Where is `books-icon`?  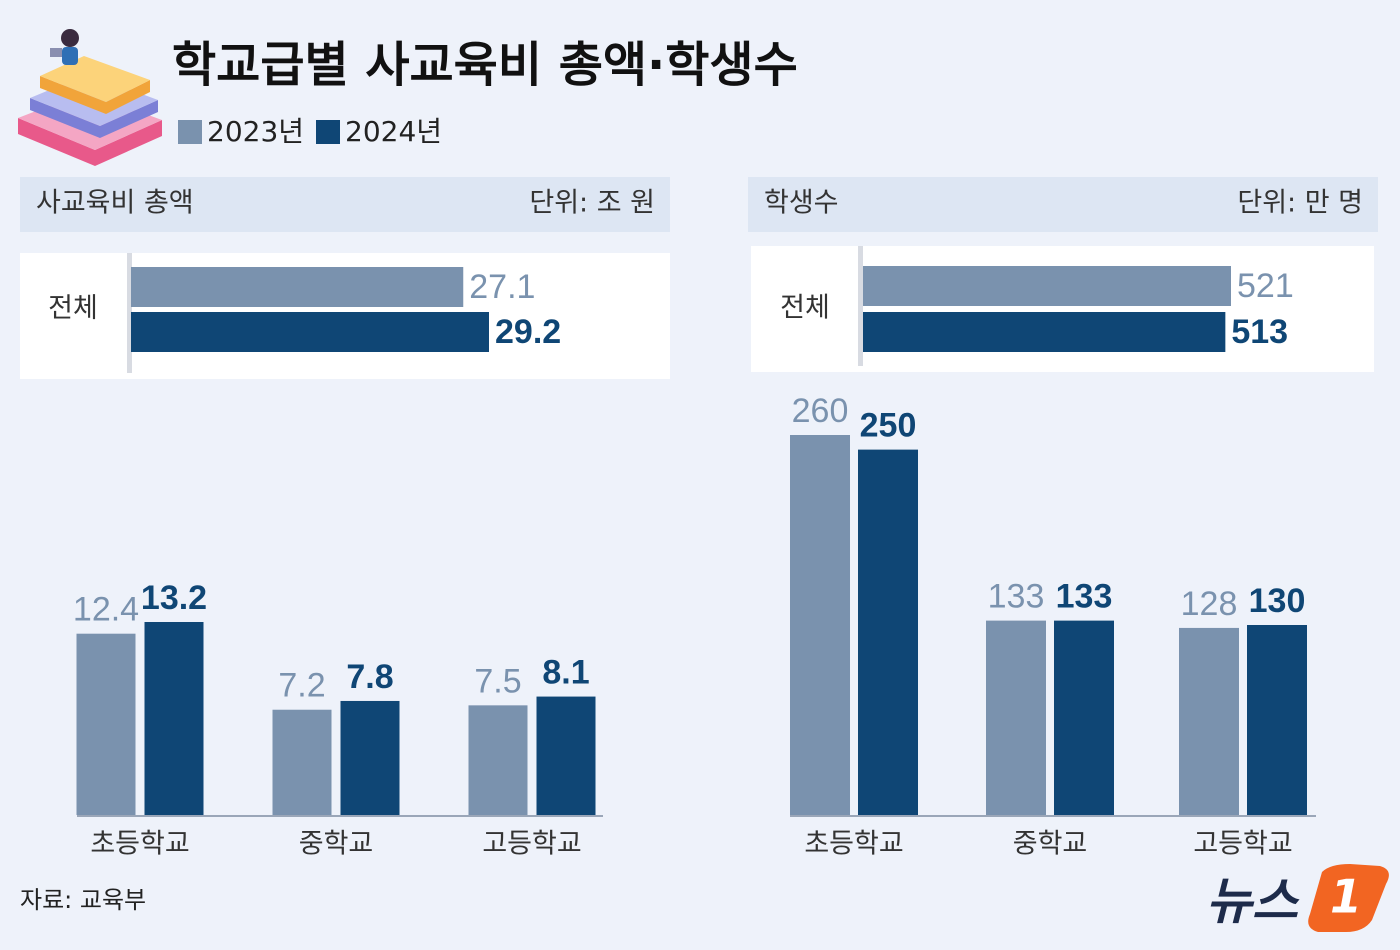
books-icon is located at coordinates (90, 97).